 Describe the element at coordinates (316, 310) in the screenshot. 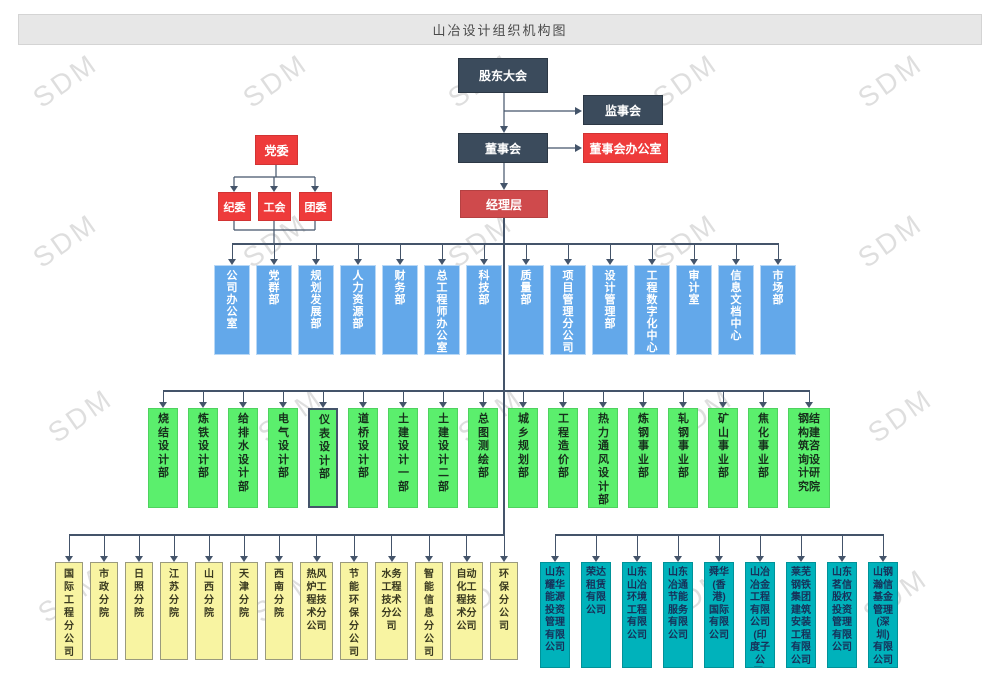

I see `node-functional-department: 规划发展部` at that location.